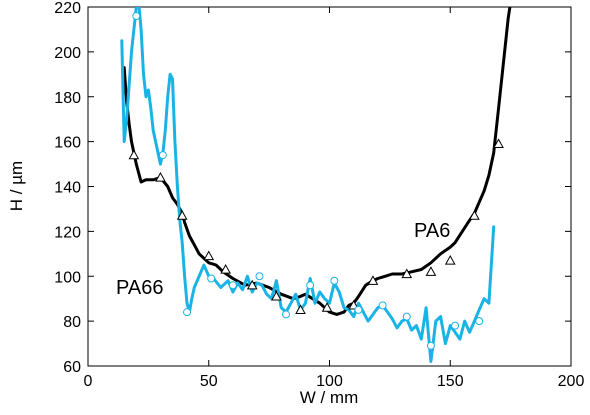 The image size is (590, 415). Describe the element at coordinates (571, 381) in the screenshot. I see `x-tick-label: 200` at that location.